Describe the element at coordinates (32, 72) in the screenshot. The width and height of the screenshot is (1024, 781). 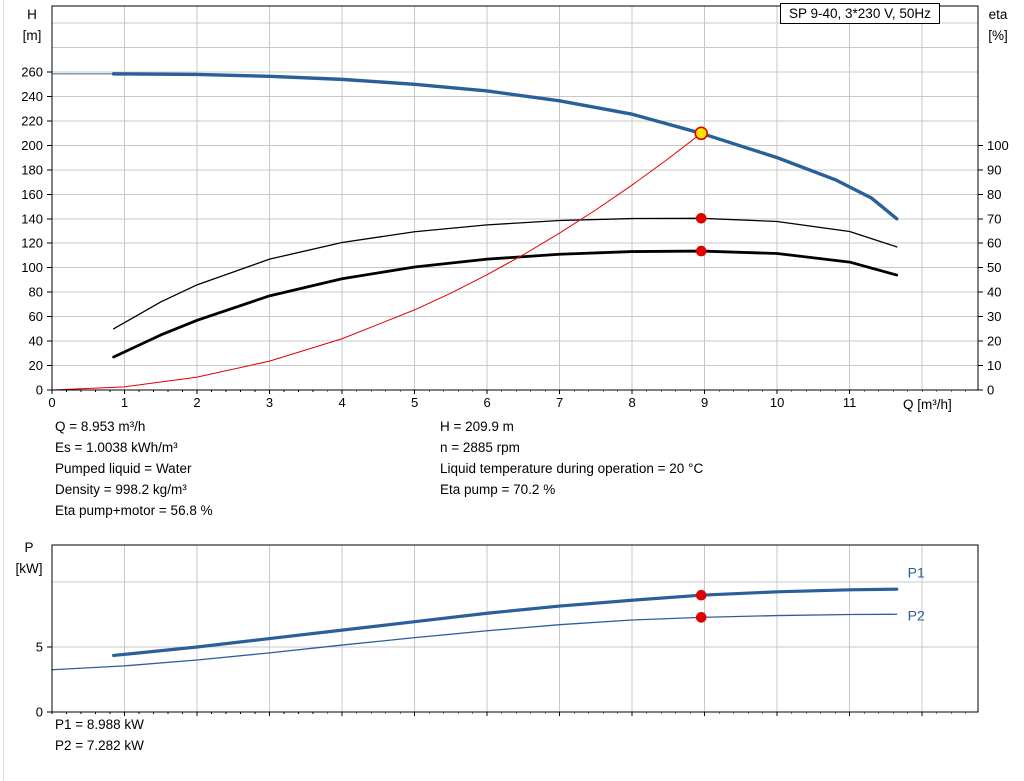
I see `svg-text: 260` at that location.